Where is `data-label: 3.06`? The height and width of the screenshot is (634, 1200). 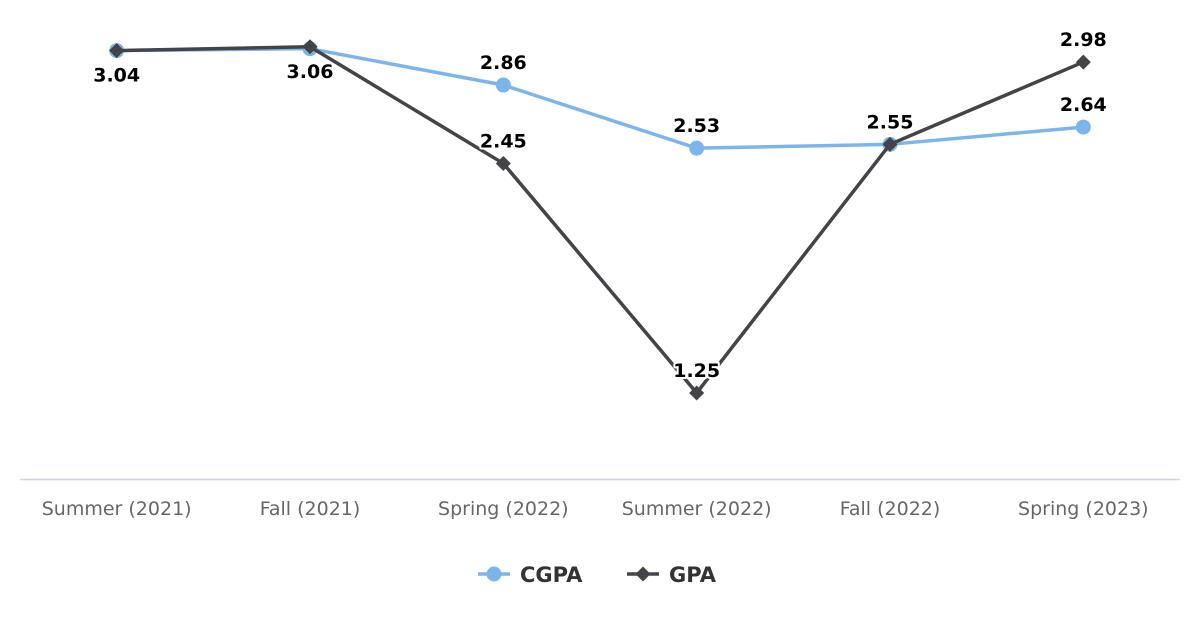
data-label: 3.06 is located at coordinates (310, 72).